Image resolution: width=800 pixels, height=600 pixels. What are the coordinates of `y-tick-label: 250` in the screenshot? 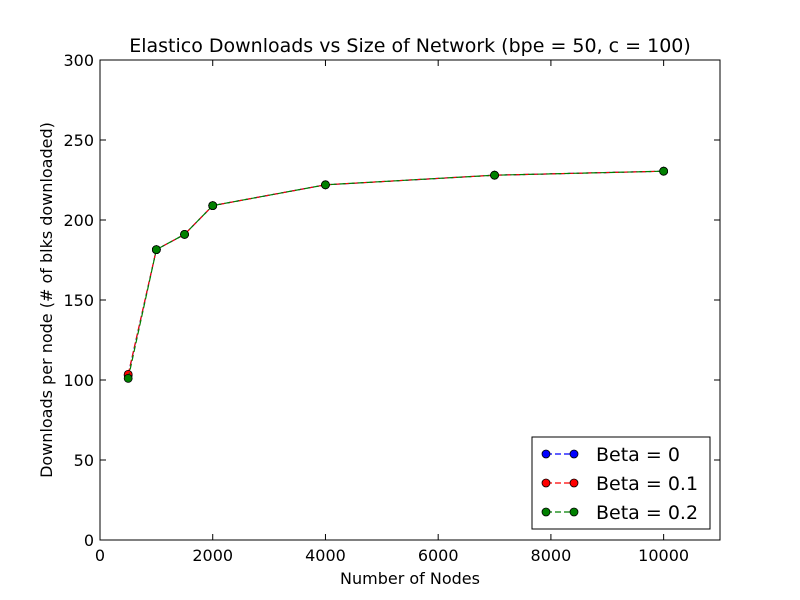 It's located at (78, 140).